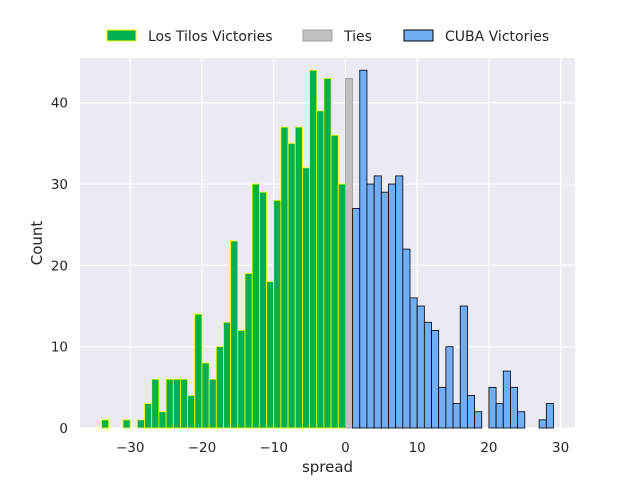  Describe the element at coordinates (488, 448) in the screenshot. I see `x-tick-label: 20` at that location.